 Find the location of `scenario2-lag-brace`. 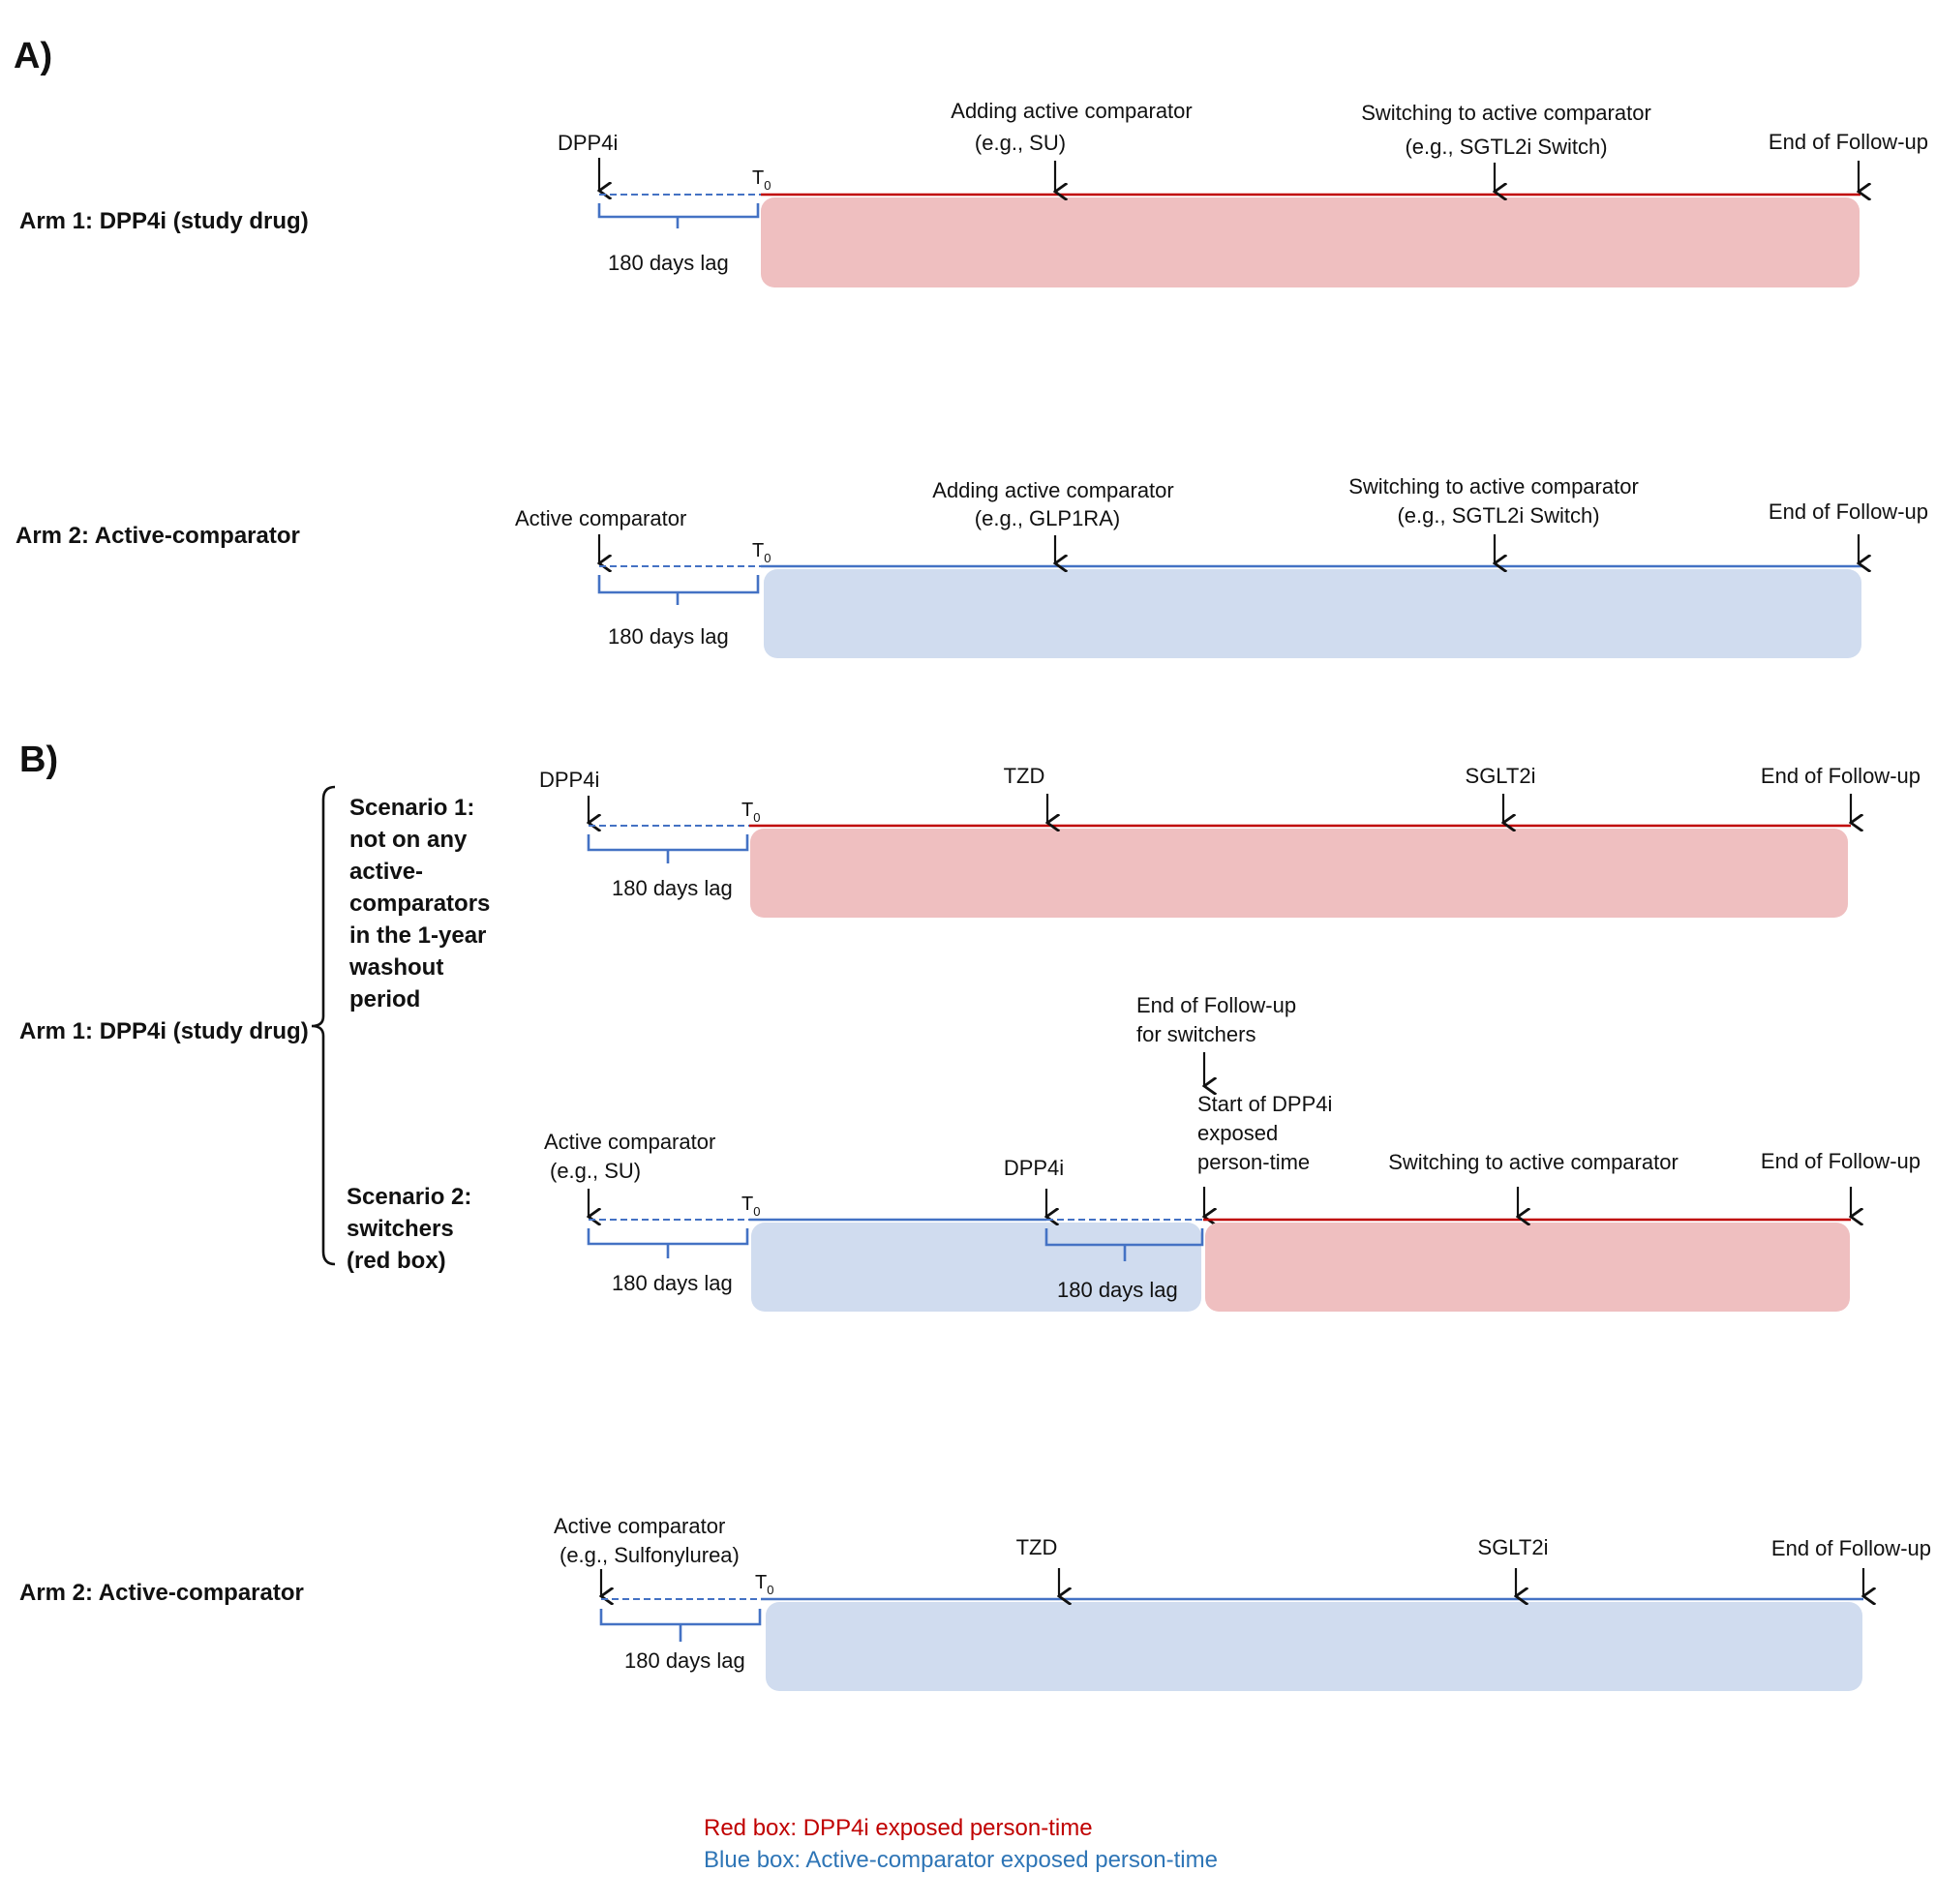

scenario2-lag-brace is located at coordinates (668, 1243).